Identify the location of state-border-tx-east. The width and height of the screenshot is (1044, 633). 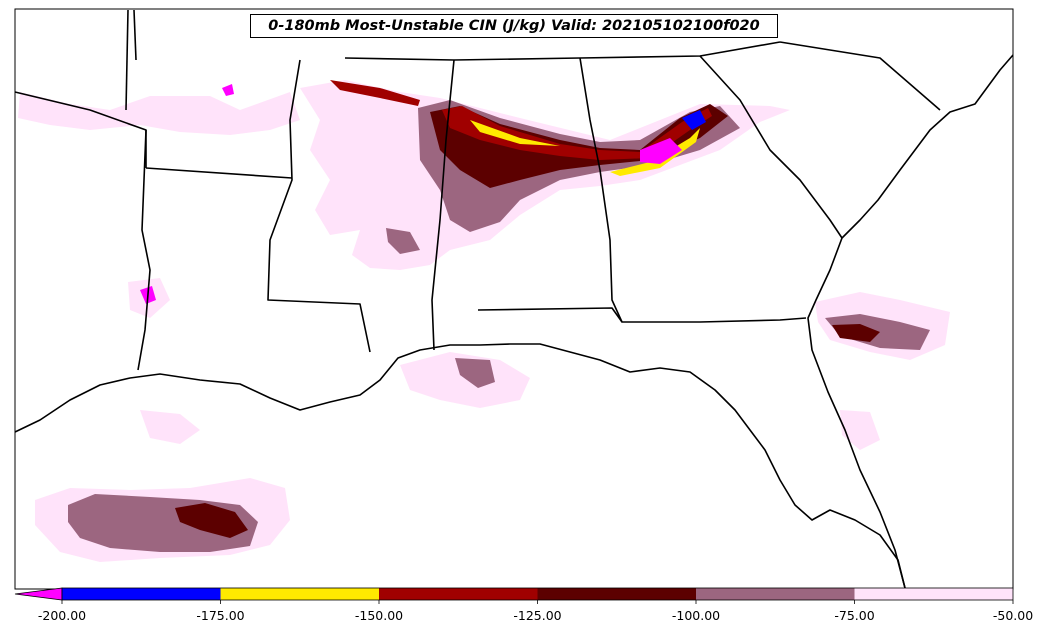
(144, 250).